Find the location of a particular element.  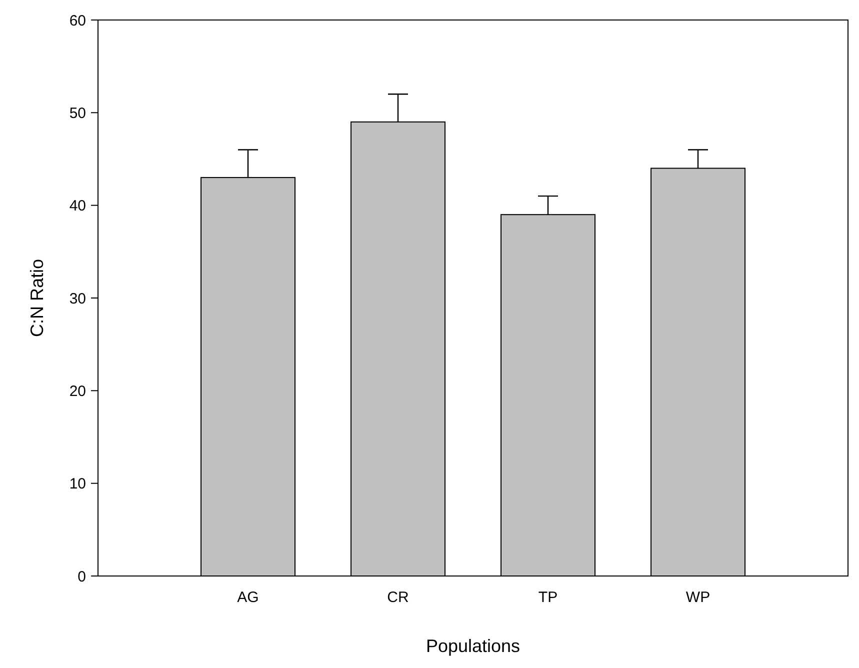

y-tick-label: 60 is located at coordinates (77, 21).